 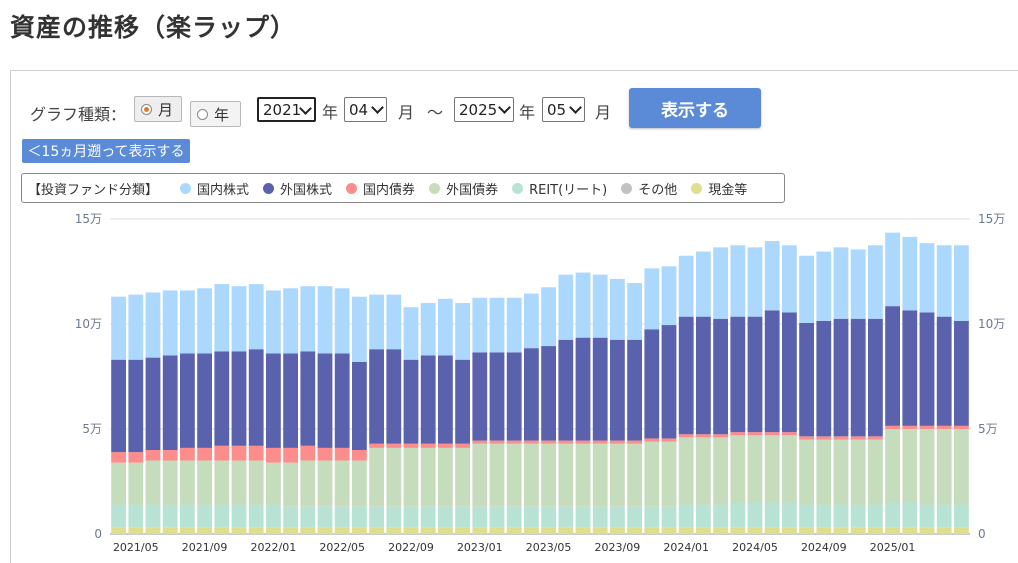 I want to click on x-tick-label: 2025/01, so click(x=893, y=547).